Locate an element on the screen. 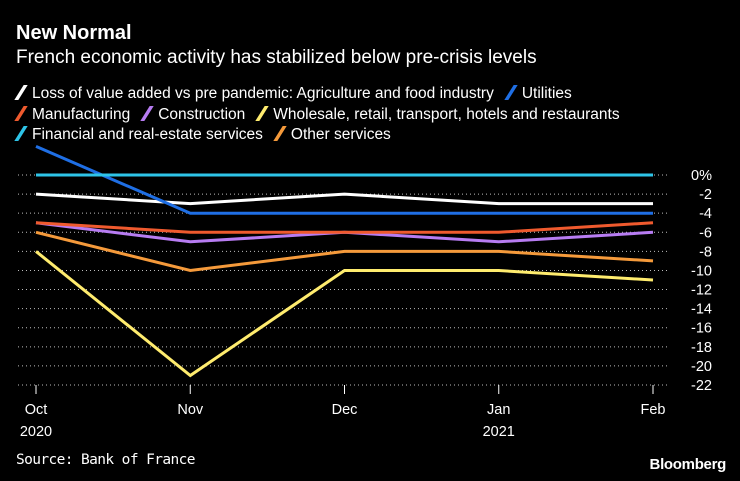 The width and height of the screenshot is (740, 481). x-year-label: 2021 is located at coordinates (499, 432).